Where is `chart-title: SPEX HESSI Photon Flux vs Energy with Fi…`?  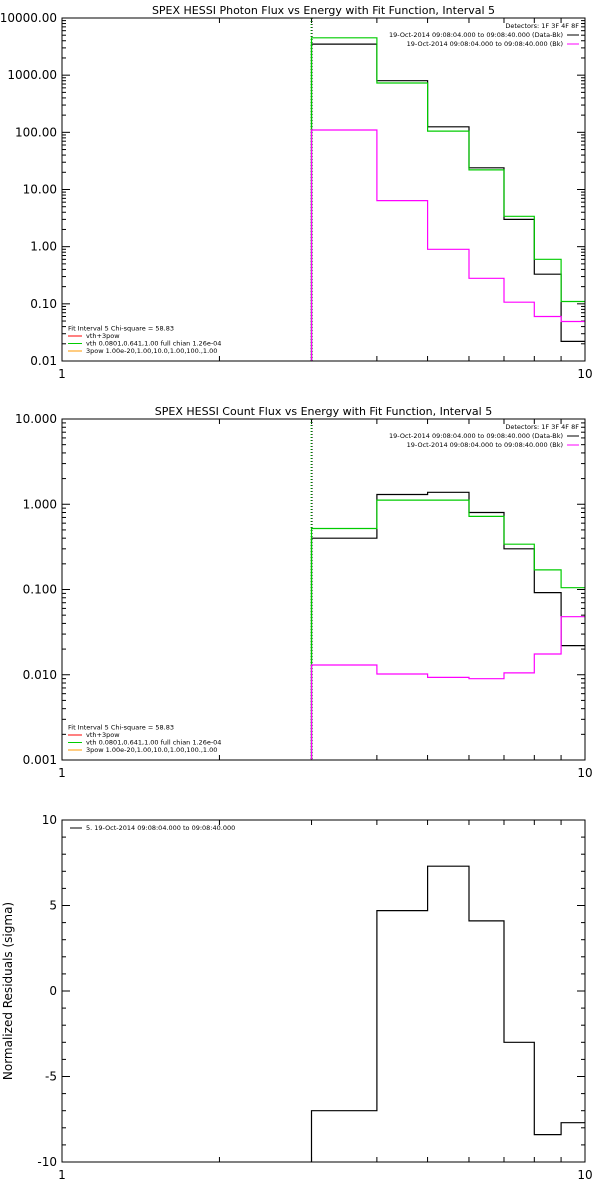
chart-title: SPEX HESSI Photon Flux vs Energy with Fi… is located at coordinates (323, 10).